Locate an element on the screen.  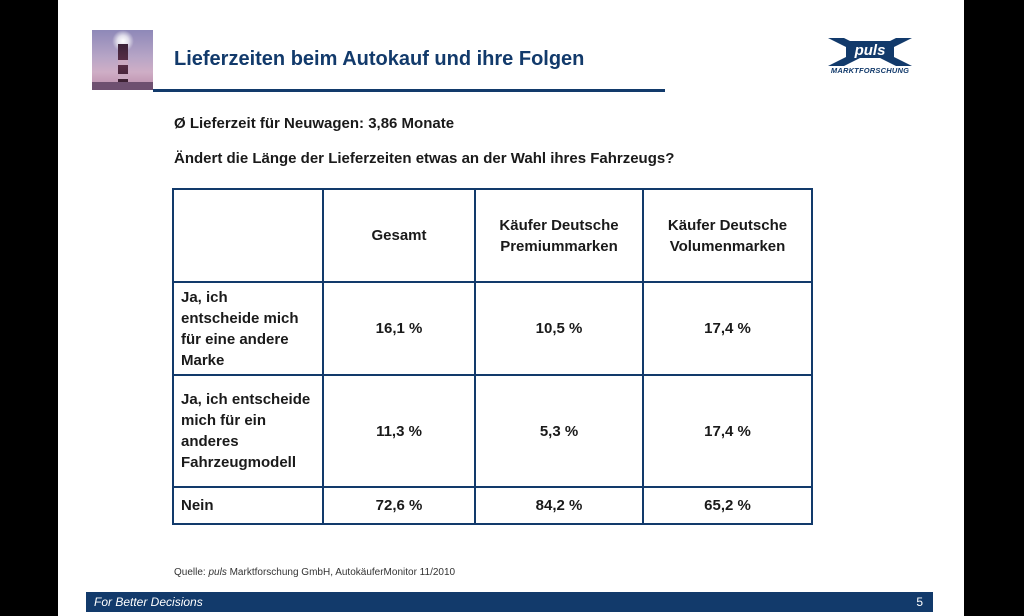
page-number: 5 is located at coordinates (919, 602).